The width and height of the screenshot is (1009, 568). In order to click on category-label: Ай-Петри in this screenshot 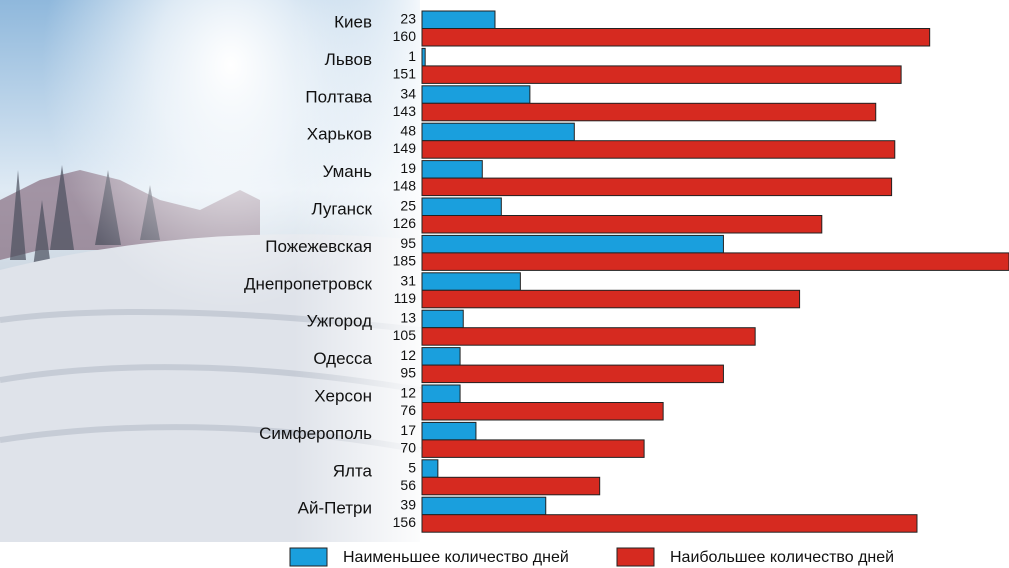, I will do `click(335, 508)`.